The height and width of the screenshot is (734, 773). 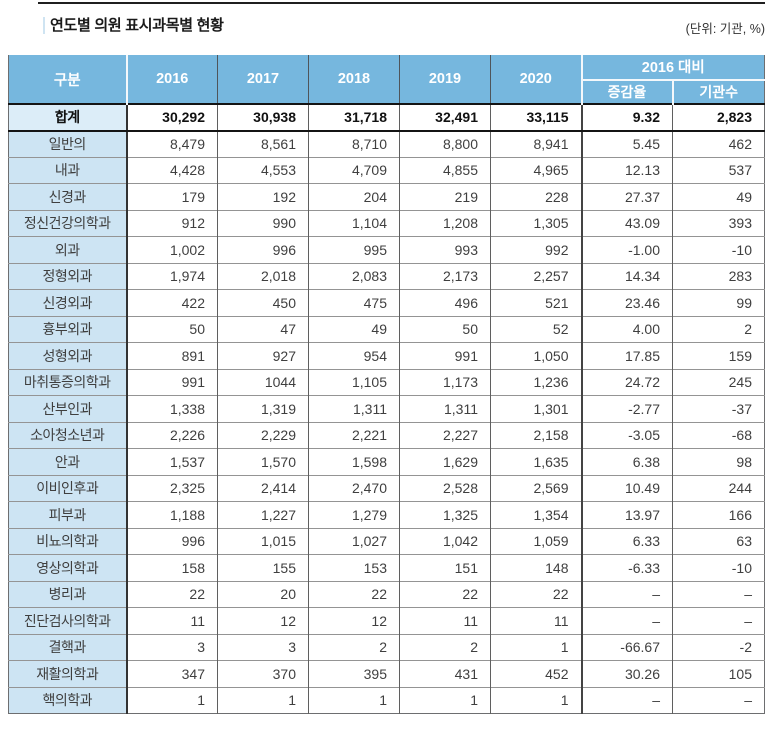 I want to click on cell-value: 4,428, so click(x=171, y=170).